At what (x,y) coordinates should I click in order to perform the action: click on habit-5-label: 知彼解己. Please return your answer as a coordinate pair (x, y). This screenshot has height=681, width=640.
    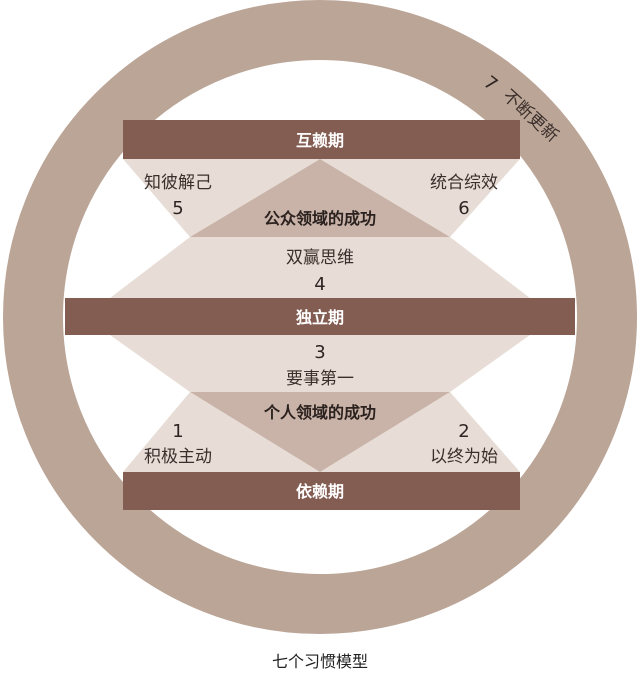
    Looking at the image, I should click on (178, 183).